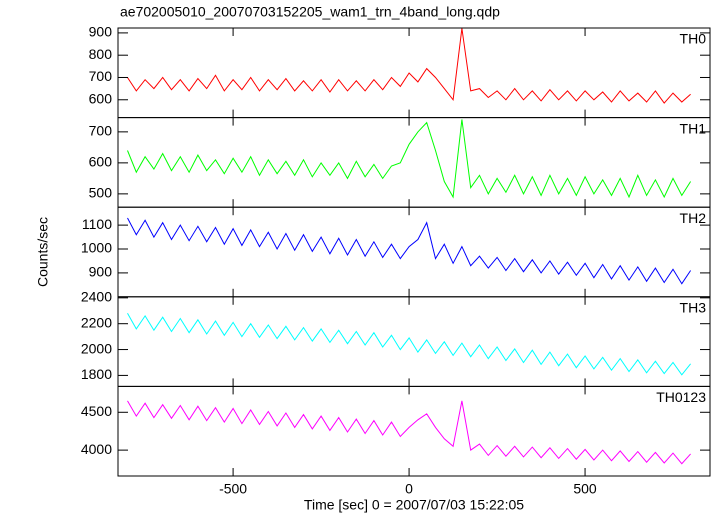 This screenshot has height=516, width=717. What do you see at coordinates (585, 489) in the screenshot?
I see `x-tick-label: 500` at bounding box center [585, 489].